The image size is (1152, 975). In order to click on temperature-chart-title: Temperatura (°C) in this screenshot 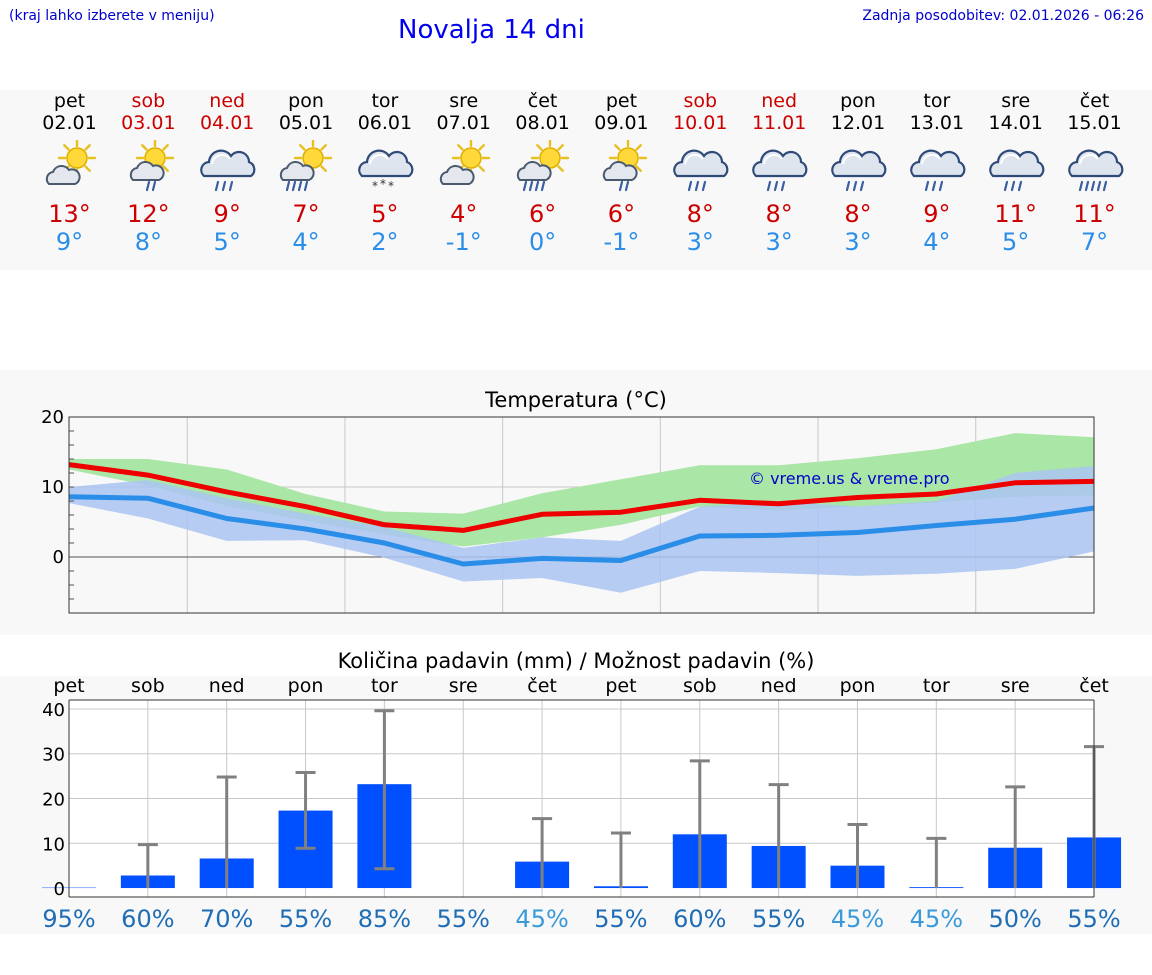, I will do `click(576, 400)`.